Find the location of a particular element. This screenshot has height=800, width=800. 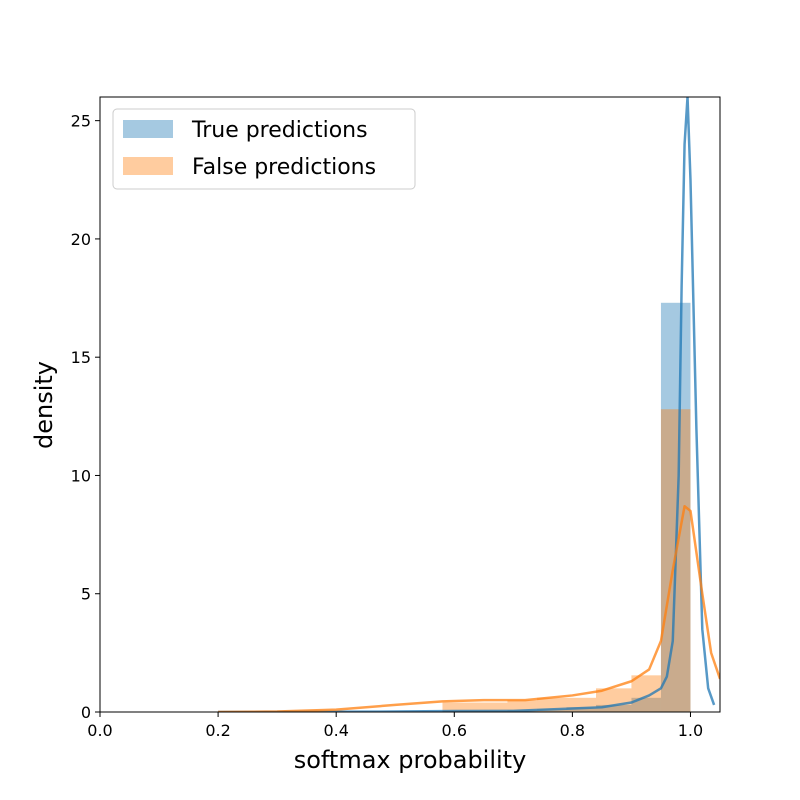

x-axis-title: softmax probability is located at coordinates (410, 760).